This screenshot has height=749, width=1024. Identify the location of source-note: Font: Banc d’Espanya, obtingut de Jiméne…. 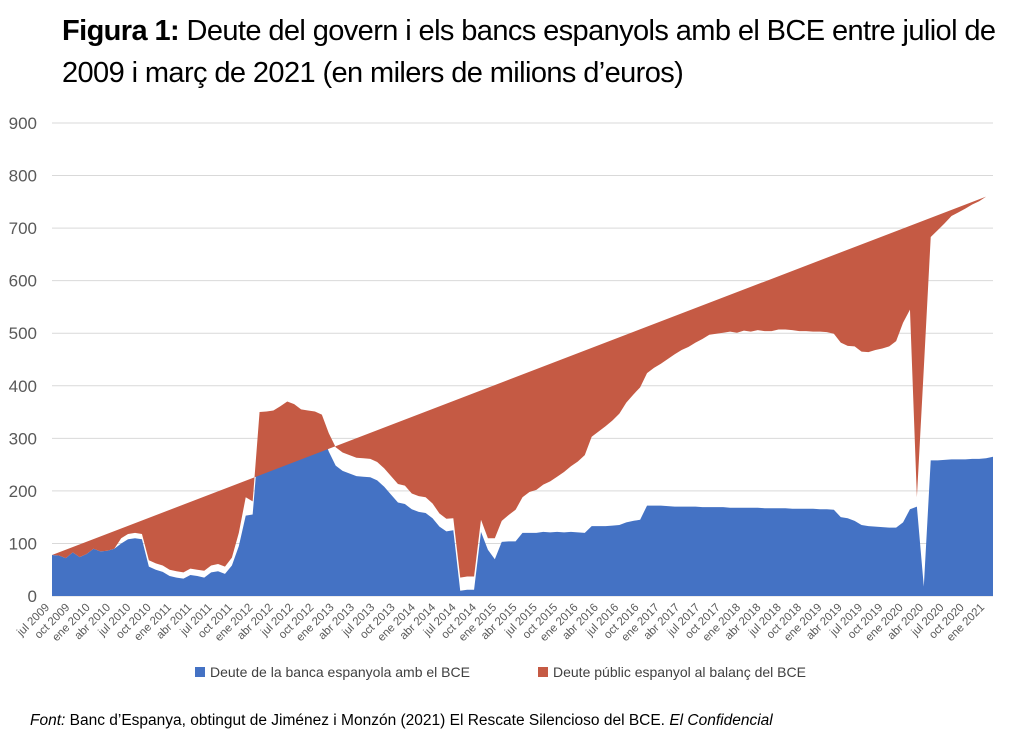
(401, 721).